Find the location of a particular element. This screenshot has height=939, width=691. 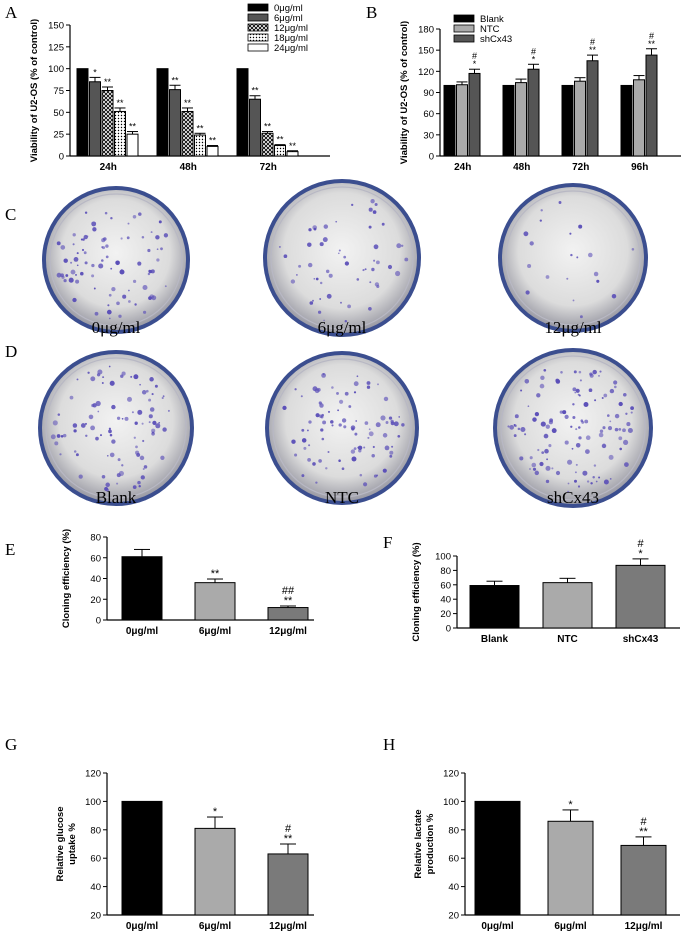

x-tick-label: NTC is located at coordinates (567, 639).